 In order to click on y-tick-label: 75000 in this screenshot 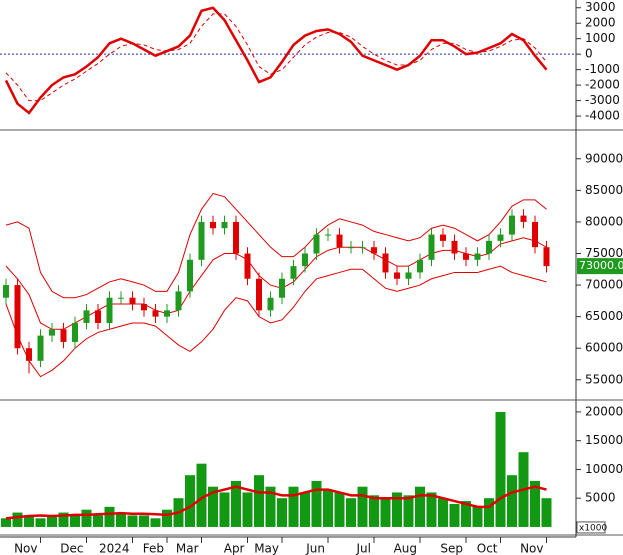, I will do `click(604, 253)`.